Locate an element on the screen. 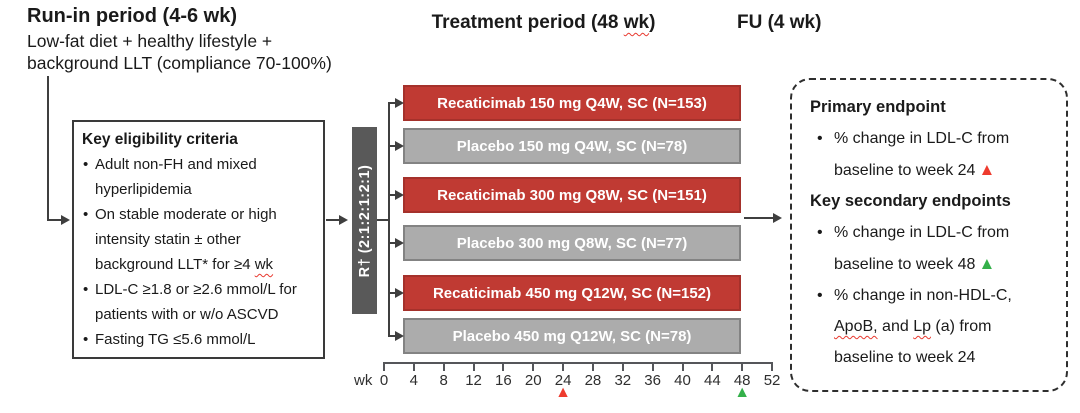 Image resolution: width=1080 pixels, height=413 pixels. eligibility-to-randomization-arrow is located at coordinates (333, 220).